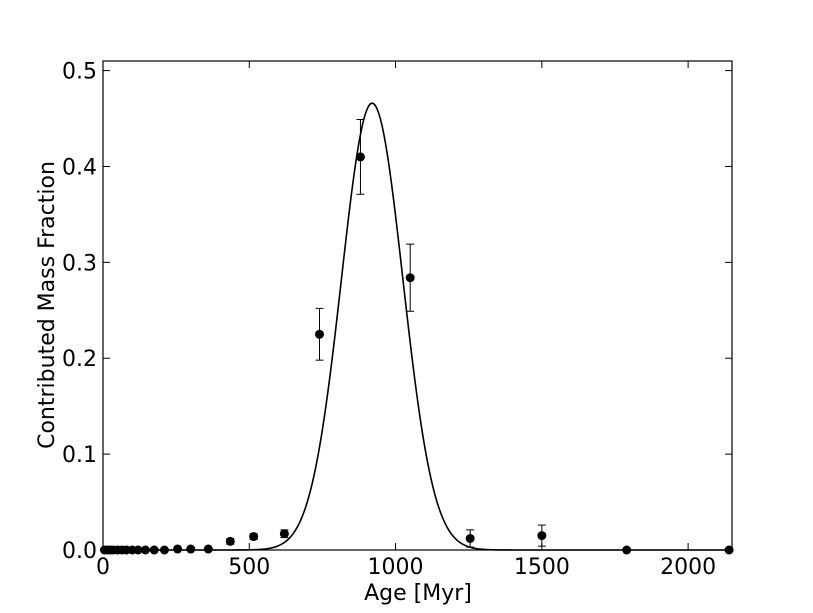 This screenshot has width=813, height=613. What do you see at coordinates (542, 567) in the screenshot?
I see `x-tick-label: 1500` at bounding box center [542, 567].